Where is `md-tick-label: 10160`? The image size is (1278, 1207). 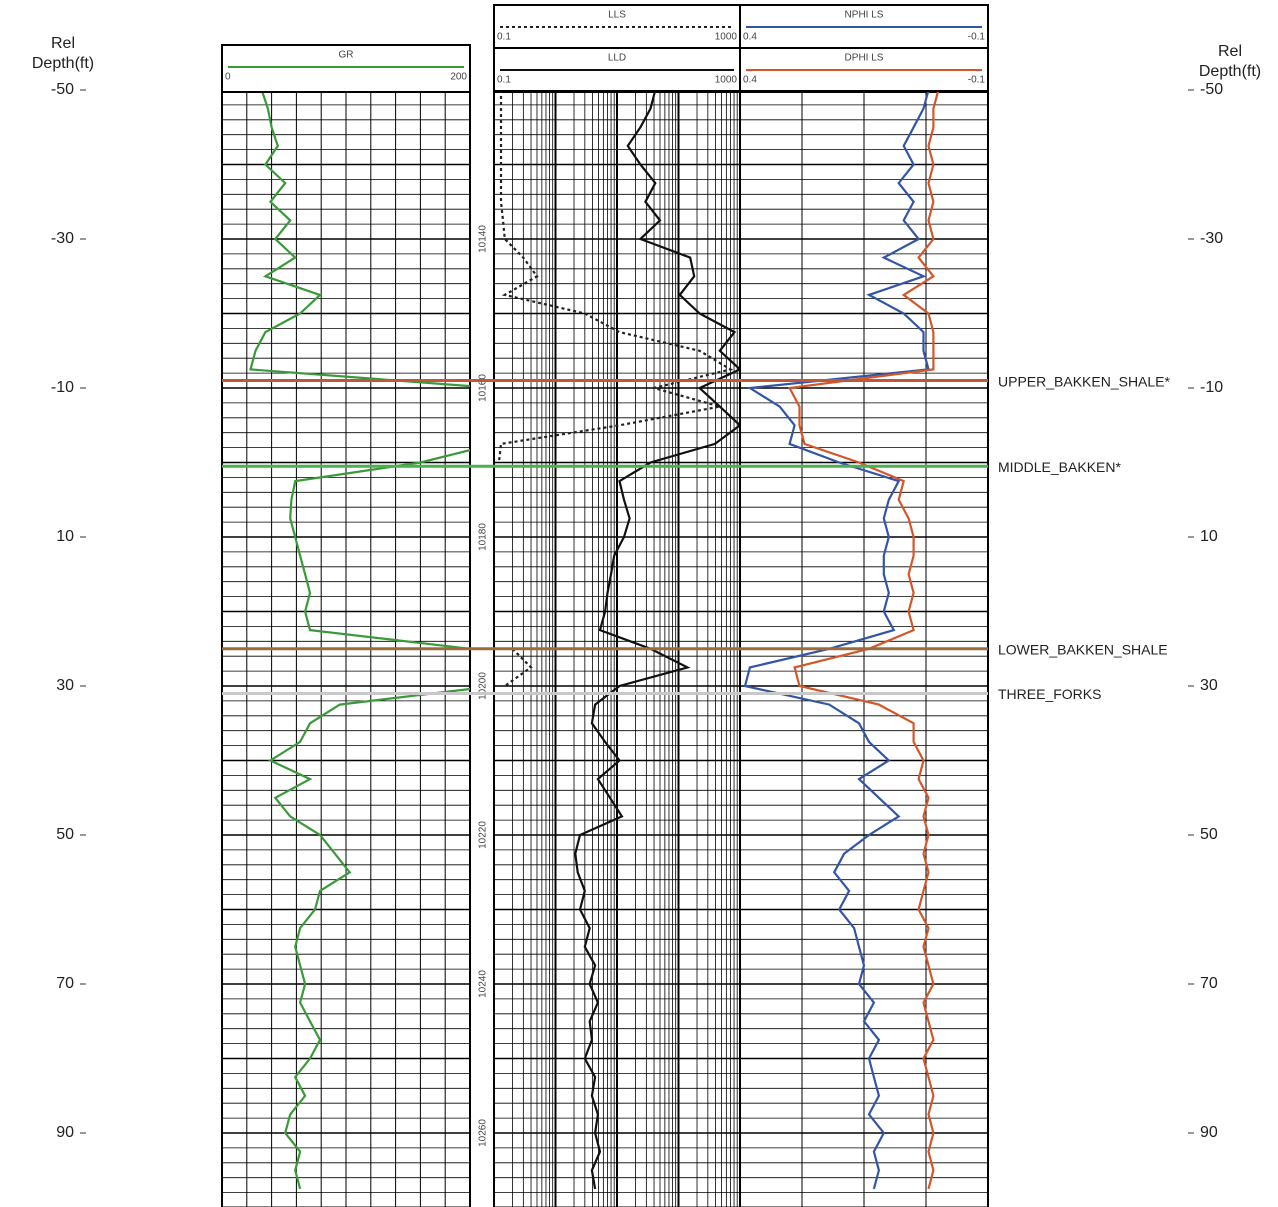
md-tick-label: 10160 is located at coordinates (483, 388).